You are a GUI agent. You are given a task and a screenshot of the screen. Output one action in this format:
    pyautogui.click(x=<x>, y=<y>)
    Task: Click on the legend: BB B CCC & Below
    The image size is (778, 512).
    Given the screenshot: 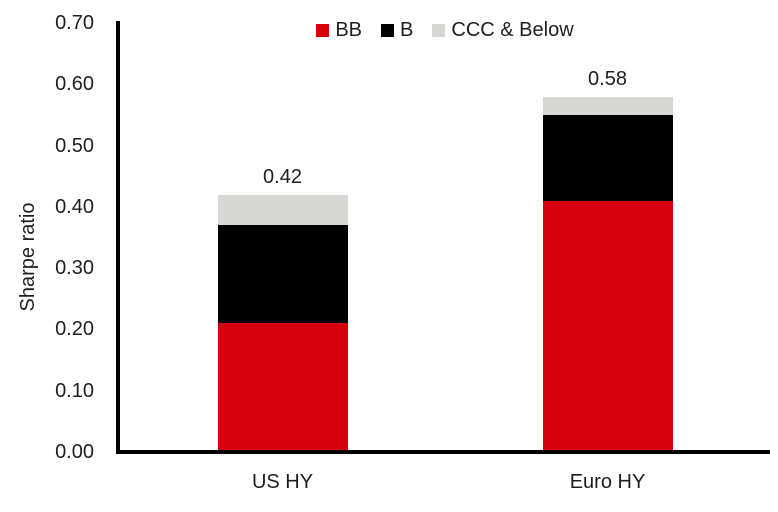 What is the action you would take?
    pyautogui.click(x=445, y=30)
    